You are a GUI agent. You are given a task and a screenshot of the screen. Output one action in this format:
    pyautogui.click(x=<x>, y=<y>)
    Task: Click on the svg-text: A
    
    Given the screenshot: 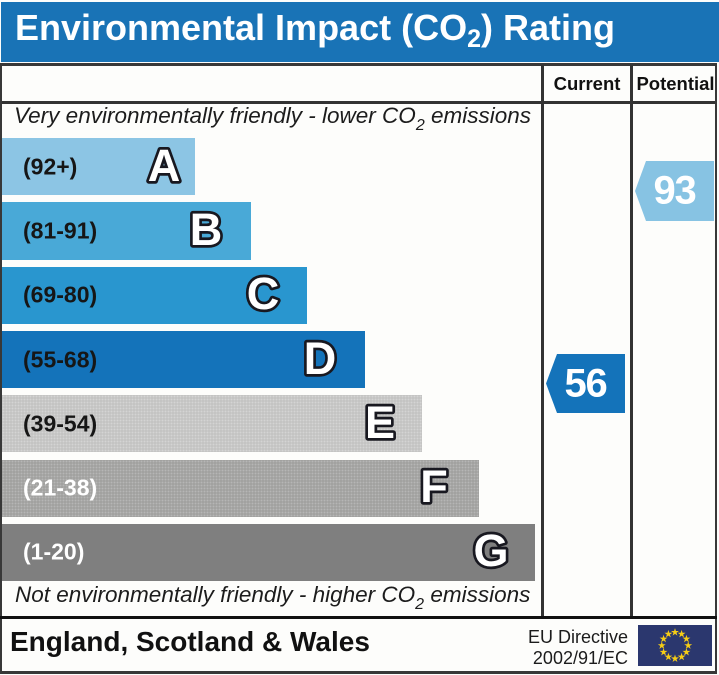 What is the action you would take?
    pyautogui.click(x=164, y=165)
    